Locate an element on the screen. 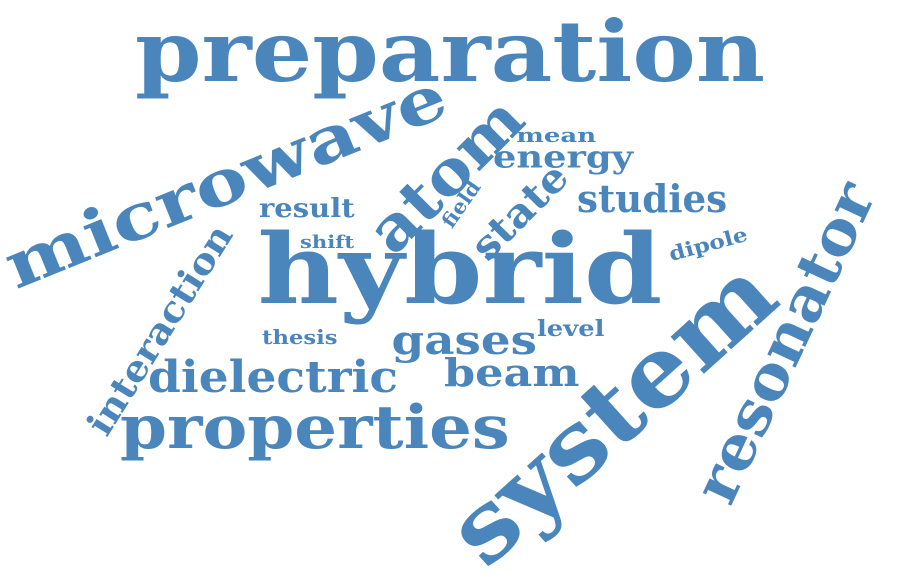  word-thesis: thesis is located at coordinates (300, 337).